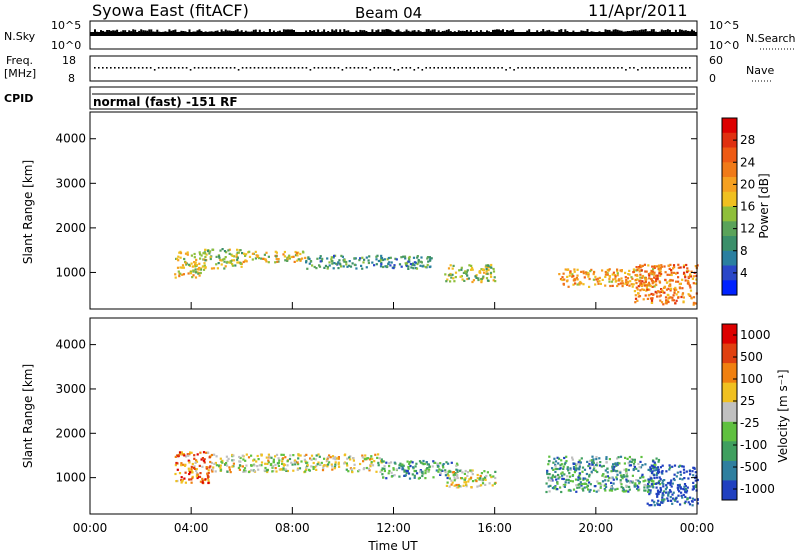 This screenshot has height=554, width=800. What do you see at coordinates (724, 25) in the screenshot?
I see `noise-right-top: 10^5` at bounding box center [724, 25].